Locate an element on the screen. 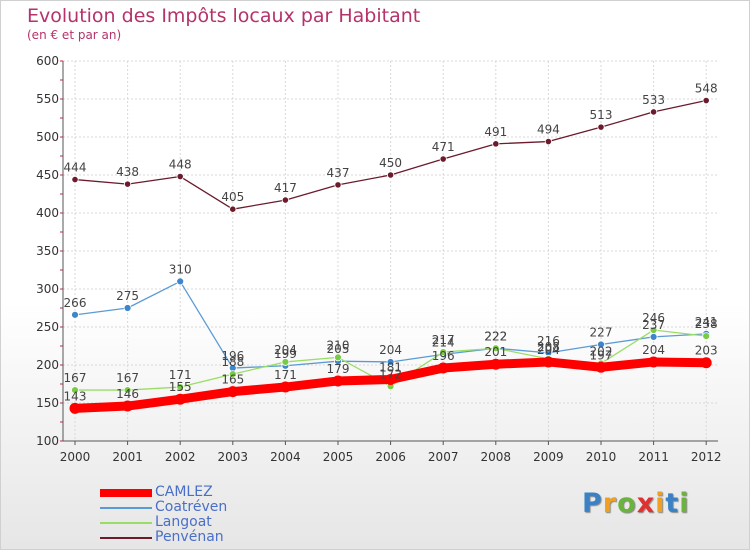 This screenshot has width=750, height=550. data-label-coatreven: 310 is located at coordinates (180, 269).